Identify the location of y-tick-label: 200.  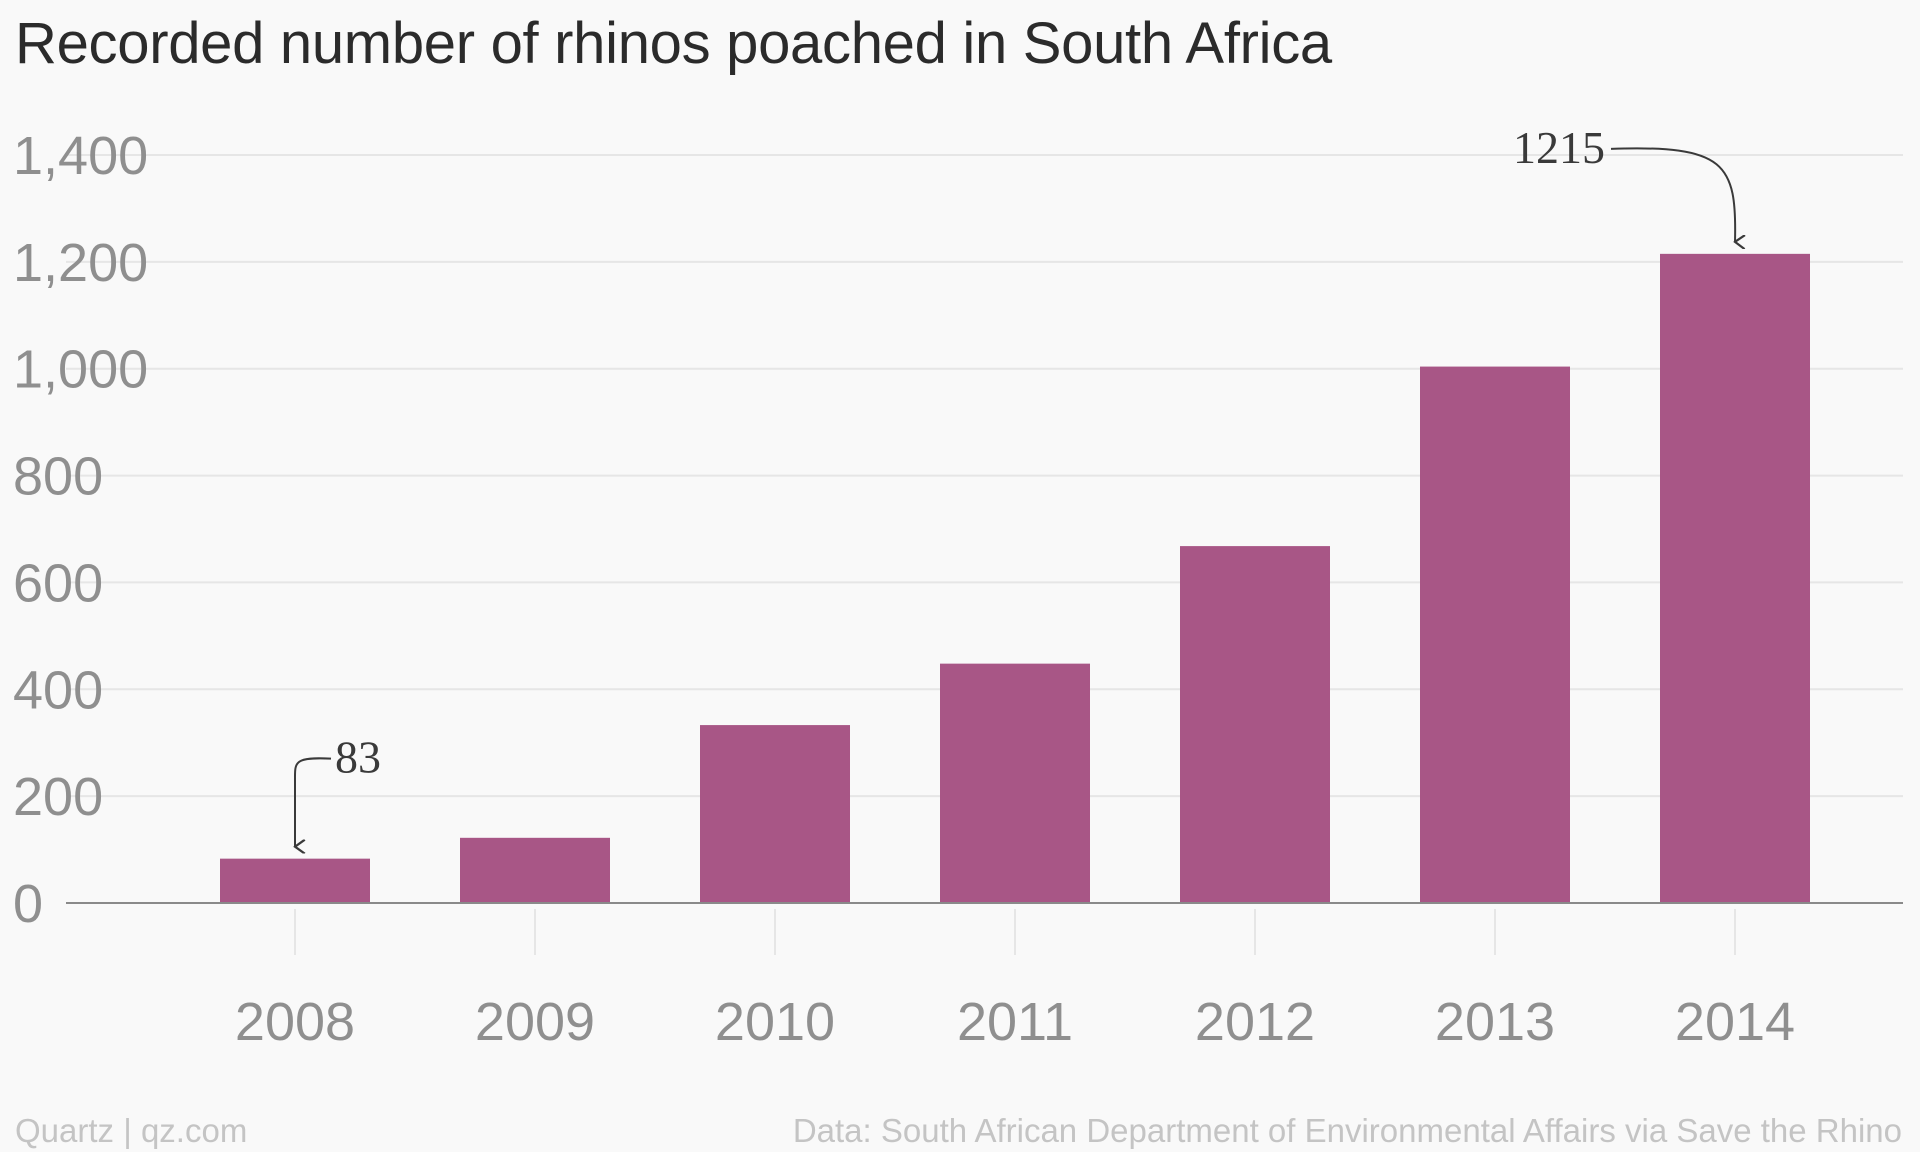
(58, 797).